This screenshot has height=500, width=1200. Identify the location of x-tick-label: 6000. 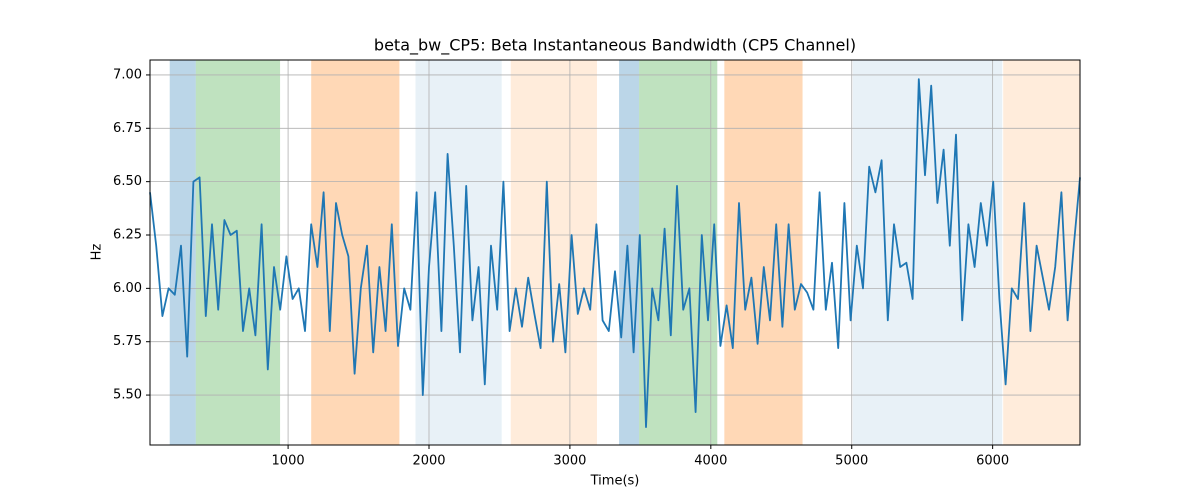
(992, 461).